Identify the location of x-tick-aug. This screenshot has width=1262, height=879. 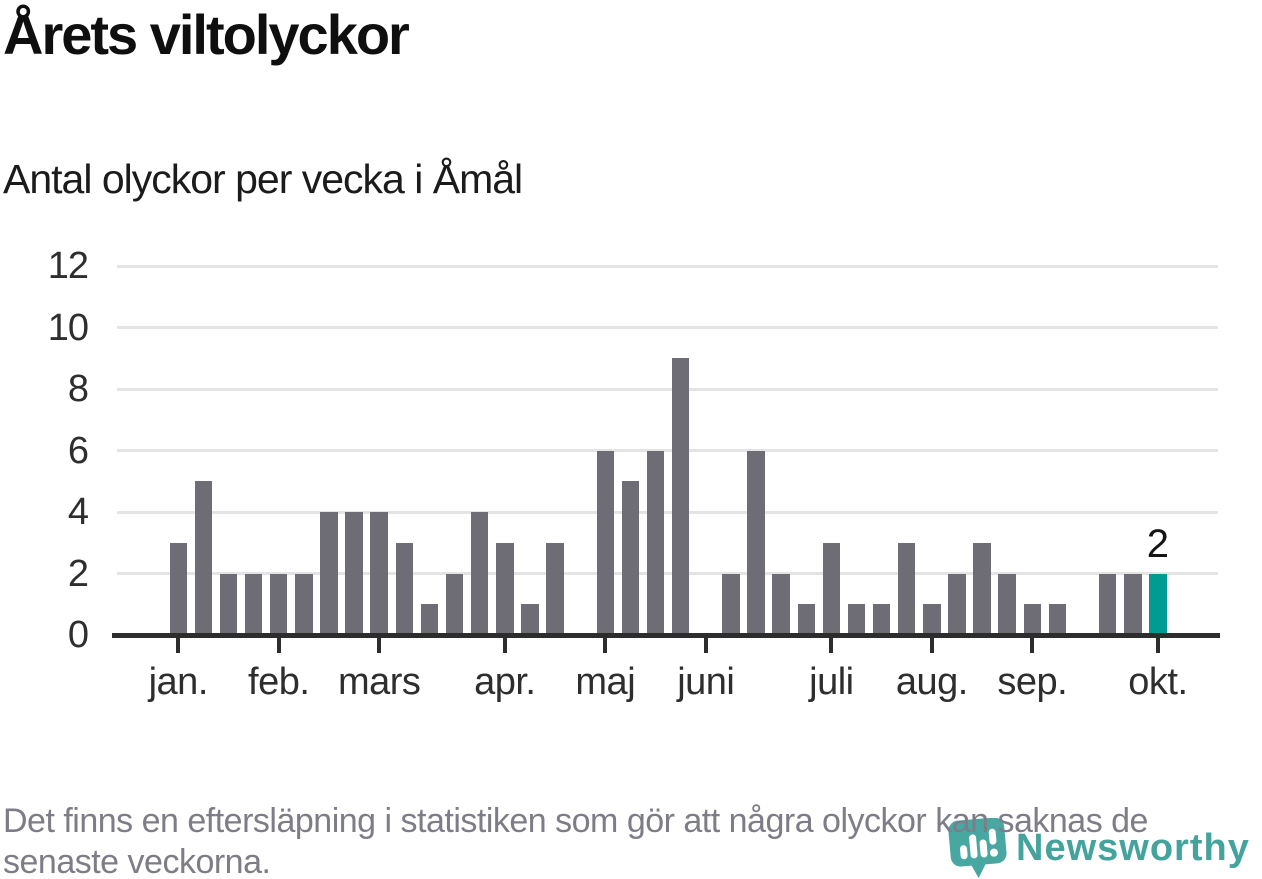
(931, 645).